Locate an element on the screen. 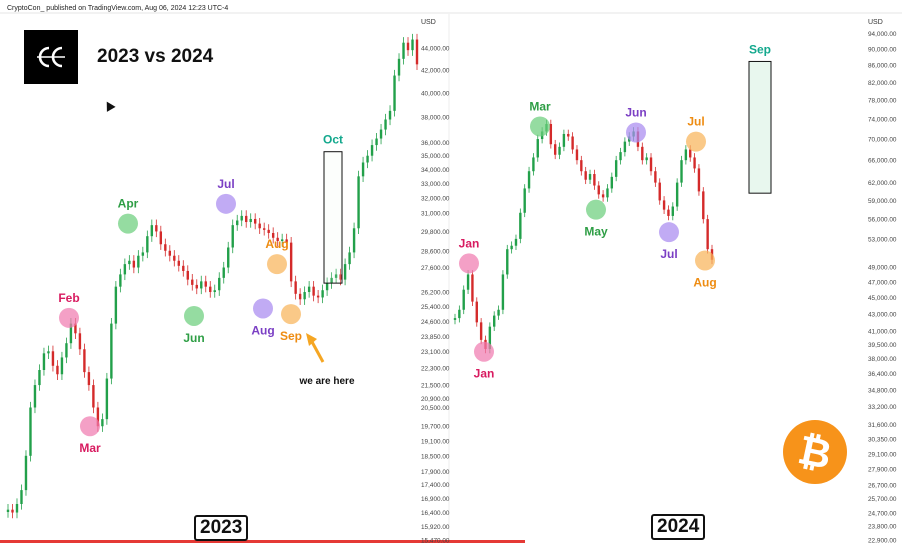 The height and width of the screenshot is (543, 902). y-tick-label: 41,000.00 is located at coordinates (882, 332).